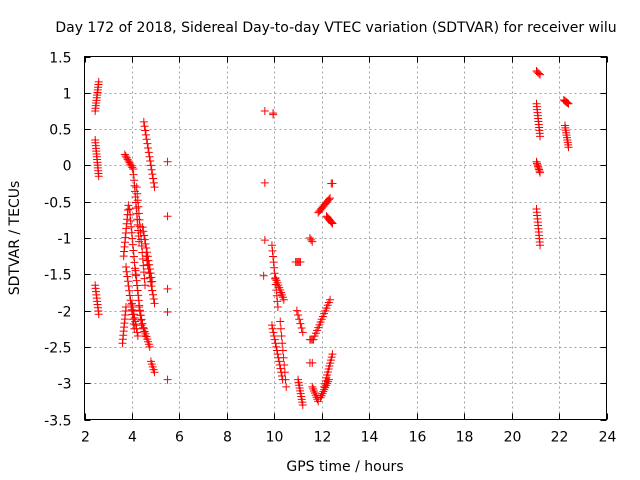  What do you see at coordinates (179, 438) in the screenshot?
I see `x-tick-label: 6` at bounding box center [179, 438].